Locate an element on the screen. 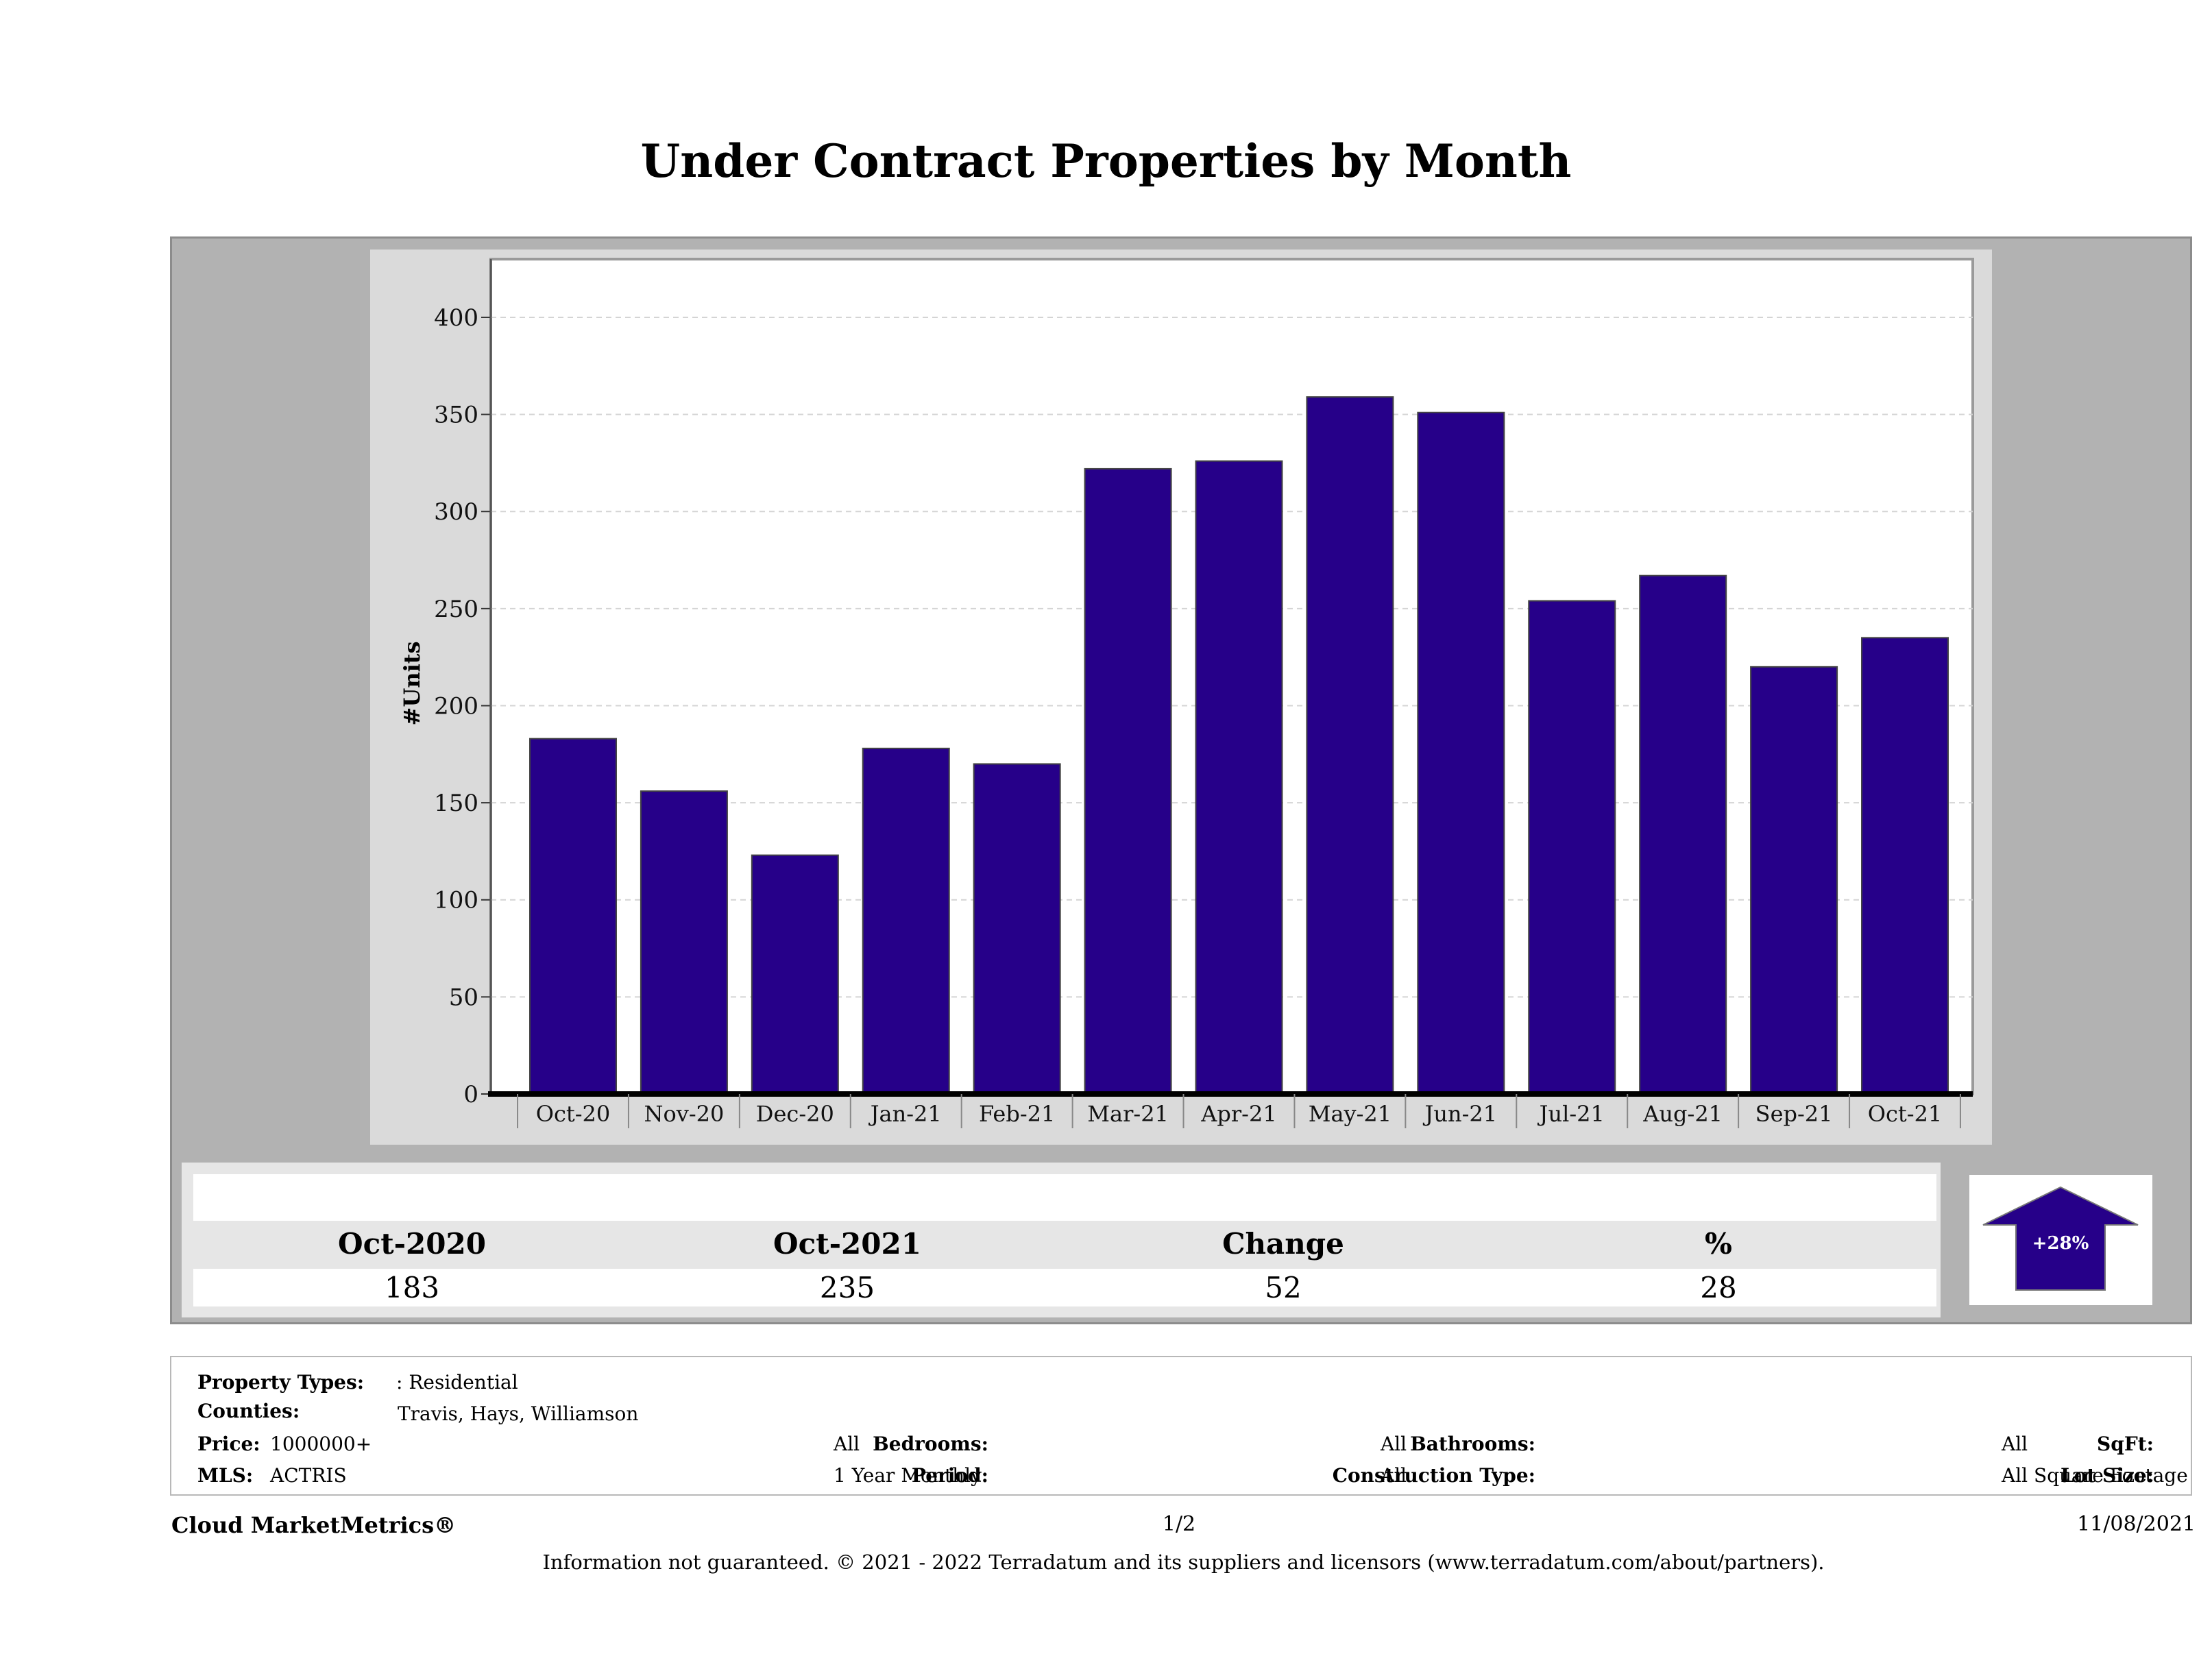  y-tick-label: 50 is located at coordinates (464, 997).